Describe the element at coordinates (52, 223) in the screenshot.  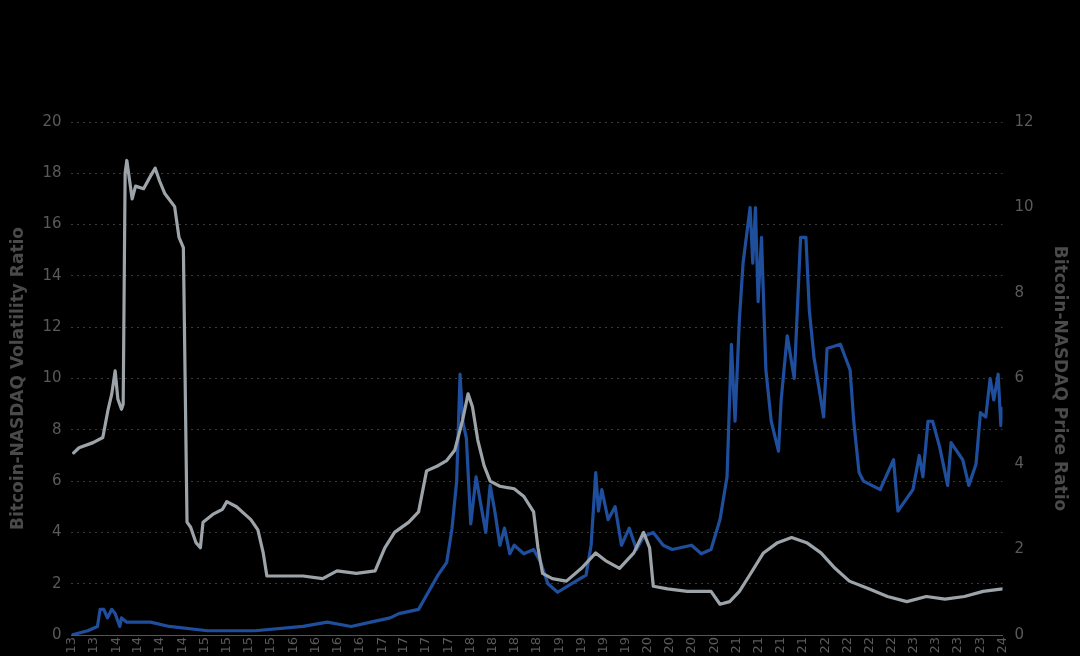
I see `y-tick-label: 16` at that location.